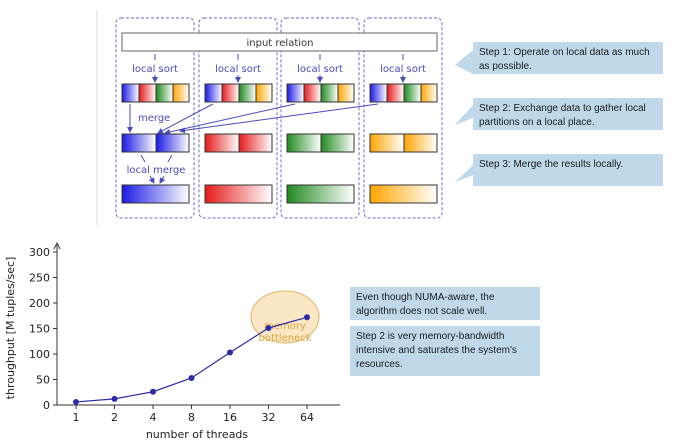  Describe the element at coordinates (43, 380) in the screenshot. I see `y-tick-label-1: 50` at that location.